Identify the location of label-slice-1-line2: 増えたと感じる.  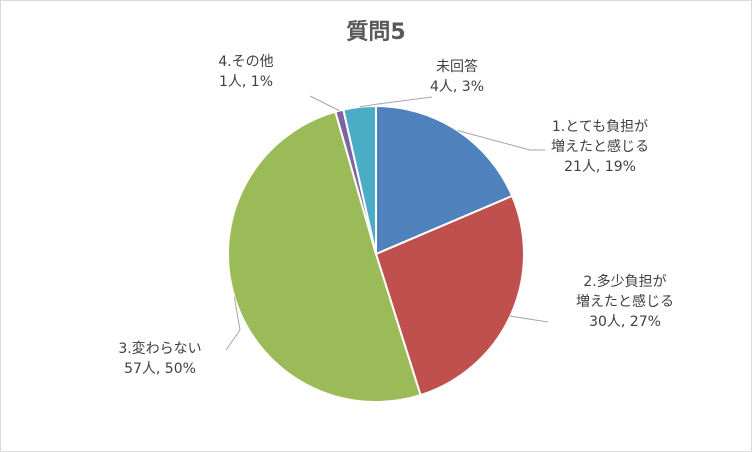
(600, 147).